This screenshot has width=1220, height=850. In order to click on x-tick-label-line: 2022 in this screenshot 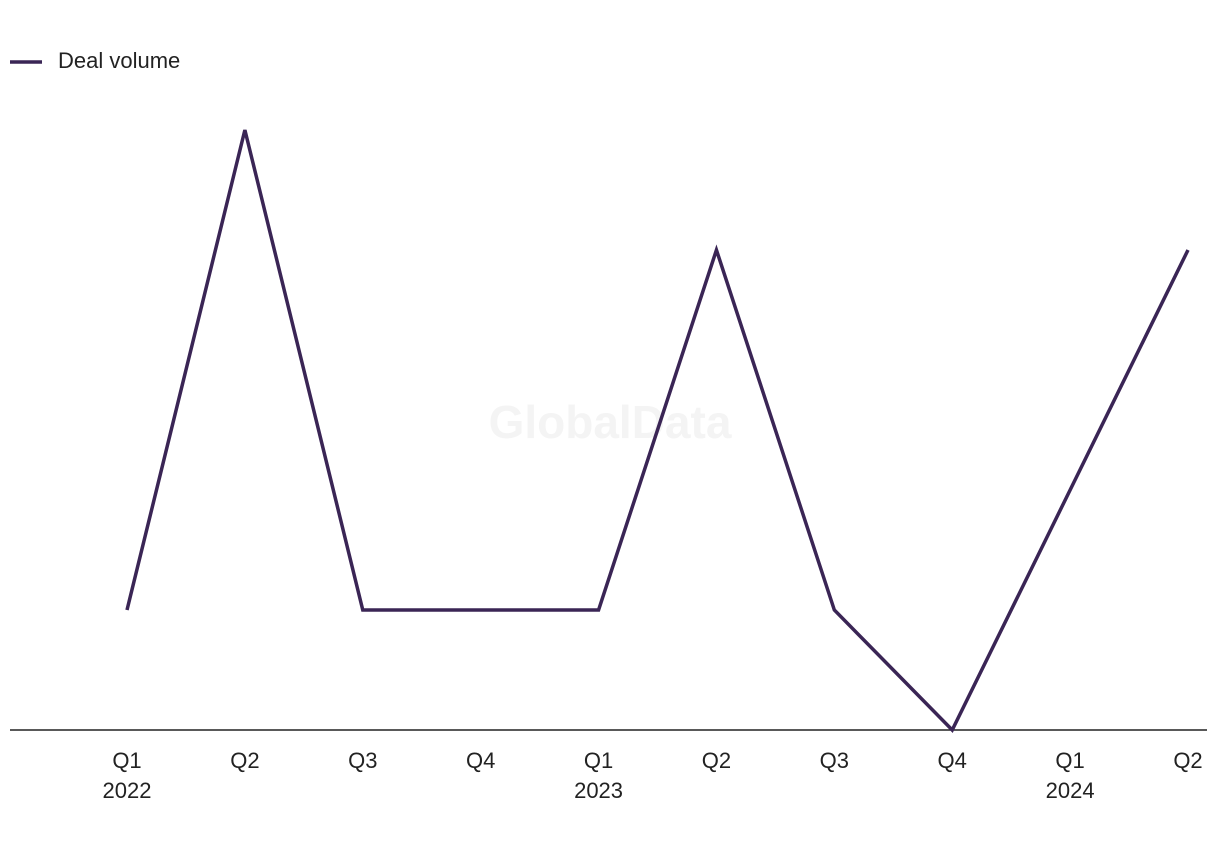, I will do `click(127, 790)`.